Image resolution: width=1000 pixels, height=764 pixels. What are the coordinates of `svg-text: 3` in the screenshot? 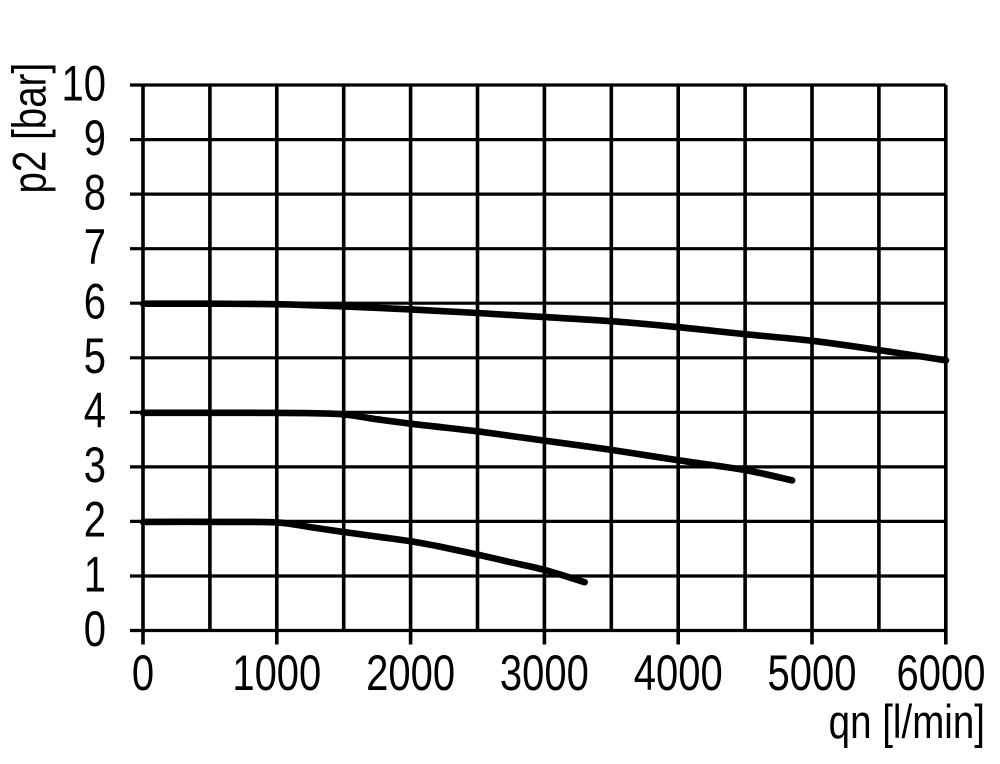 It's located at (95, 465).